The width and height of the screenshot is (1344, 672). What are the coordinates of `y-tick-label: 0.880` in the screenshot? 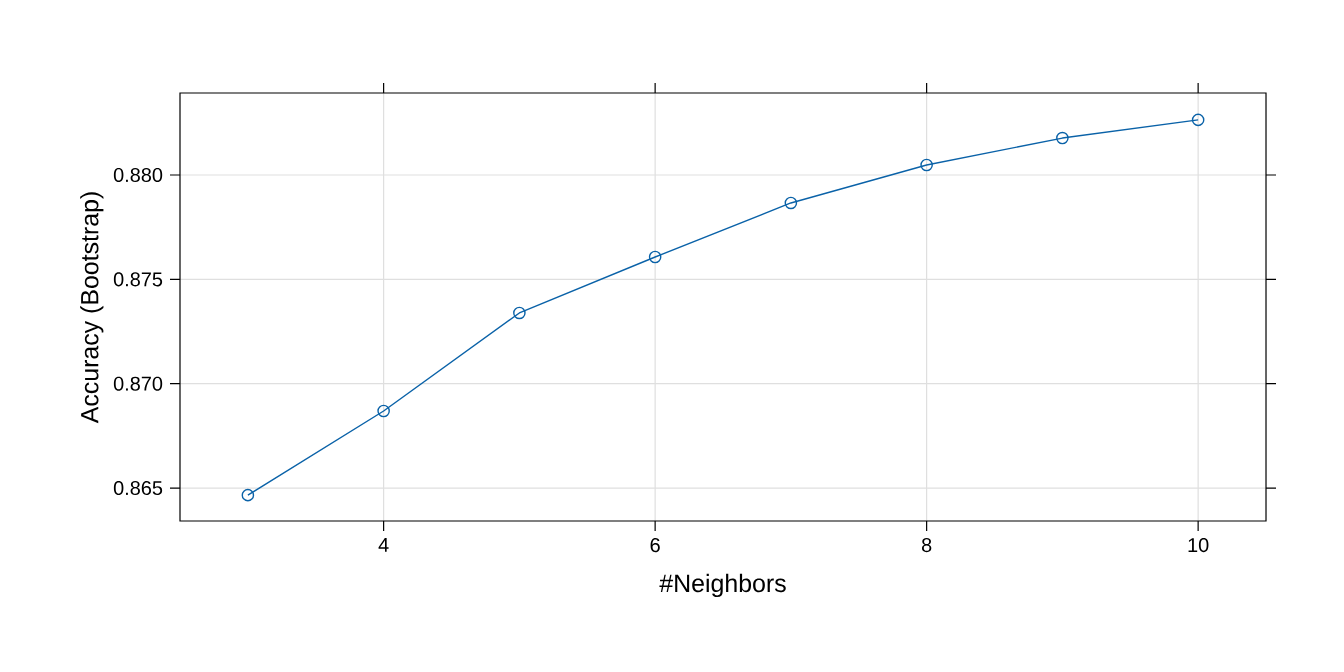 It's located at (138, 175).